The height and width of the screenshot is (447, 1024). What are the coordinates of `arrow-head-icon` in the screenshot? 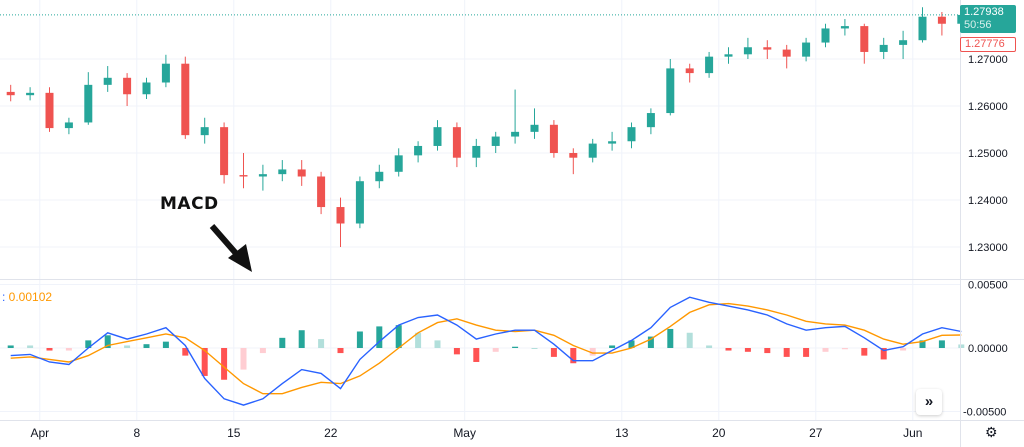 It's located at (240, 258).